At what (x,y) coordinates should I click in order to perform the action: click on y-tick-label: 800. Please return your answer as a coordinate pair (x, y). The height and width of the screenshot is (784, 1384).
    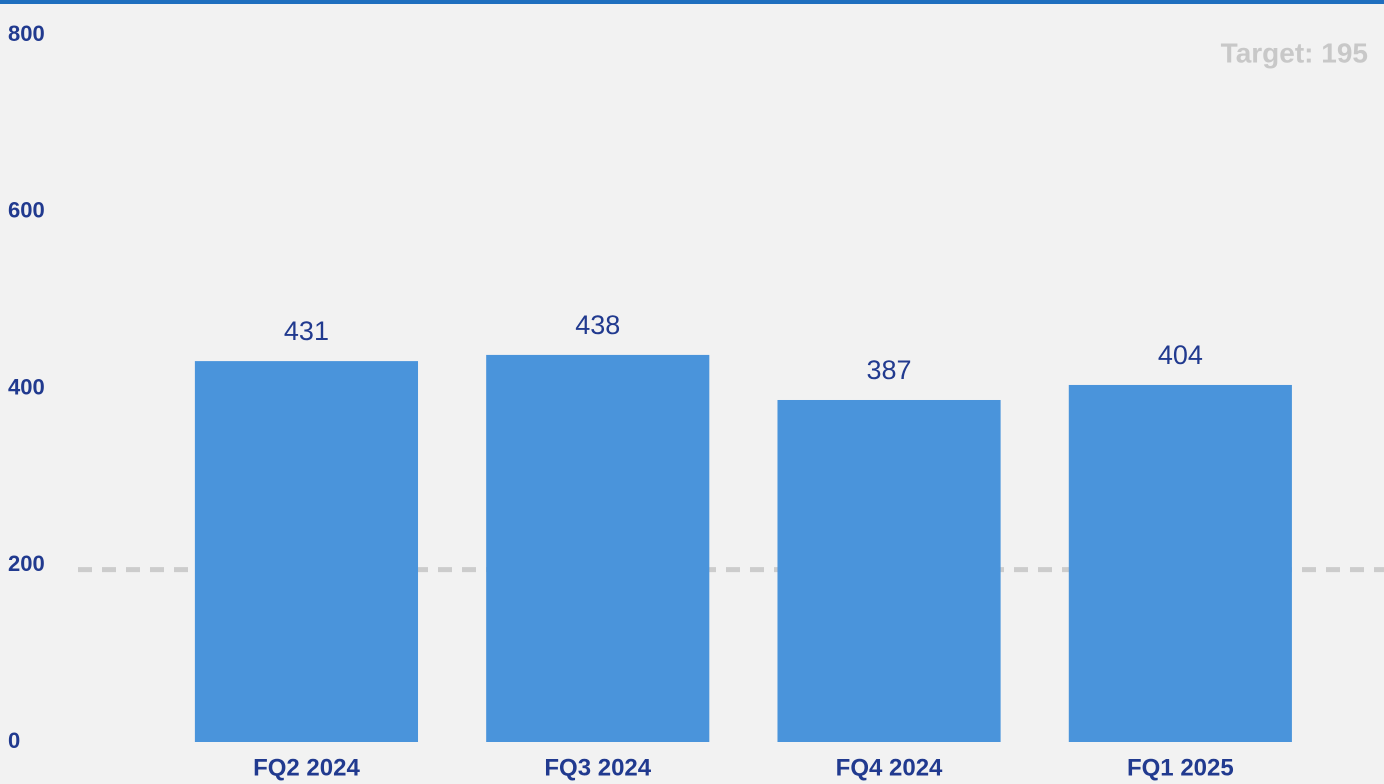
    Looking at the image, I should click on (26, 33).